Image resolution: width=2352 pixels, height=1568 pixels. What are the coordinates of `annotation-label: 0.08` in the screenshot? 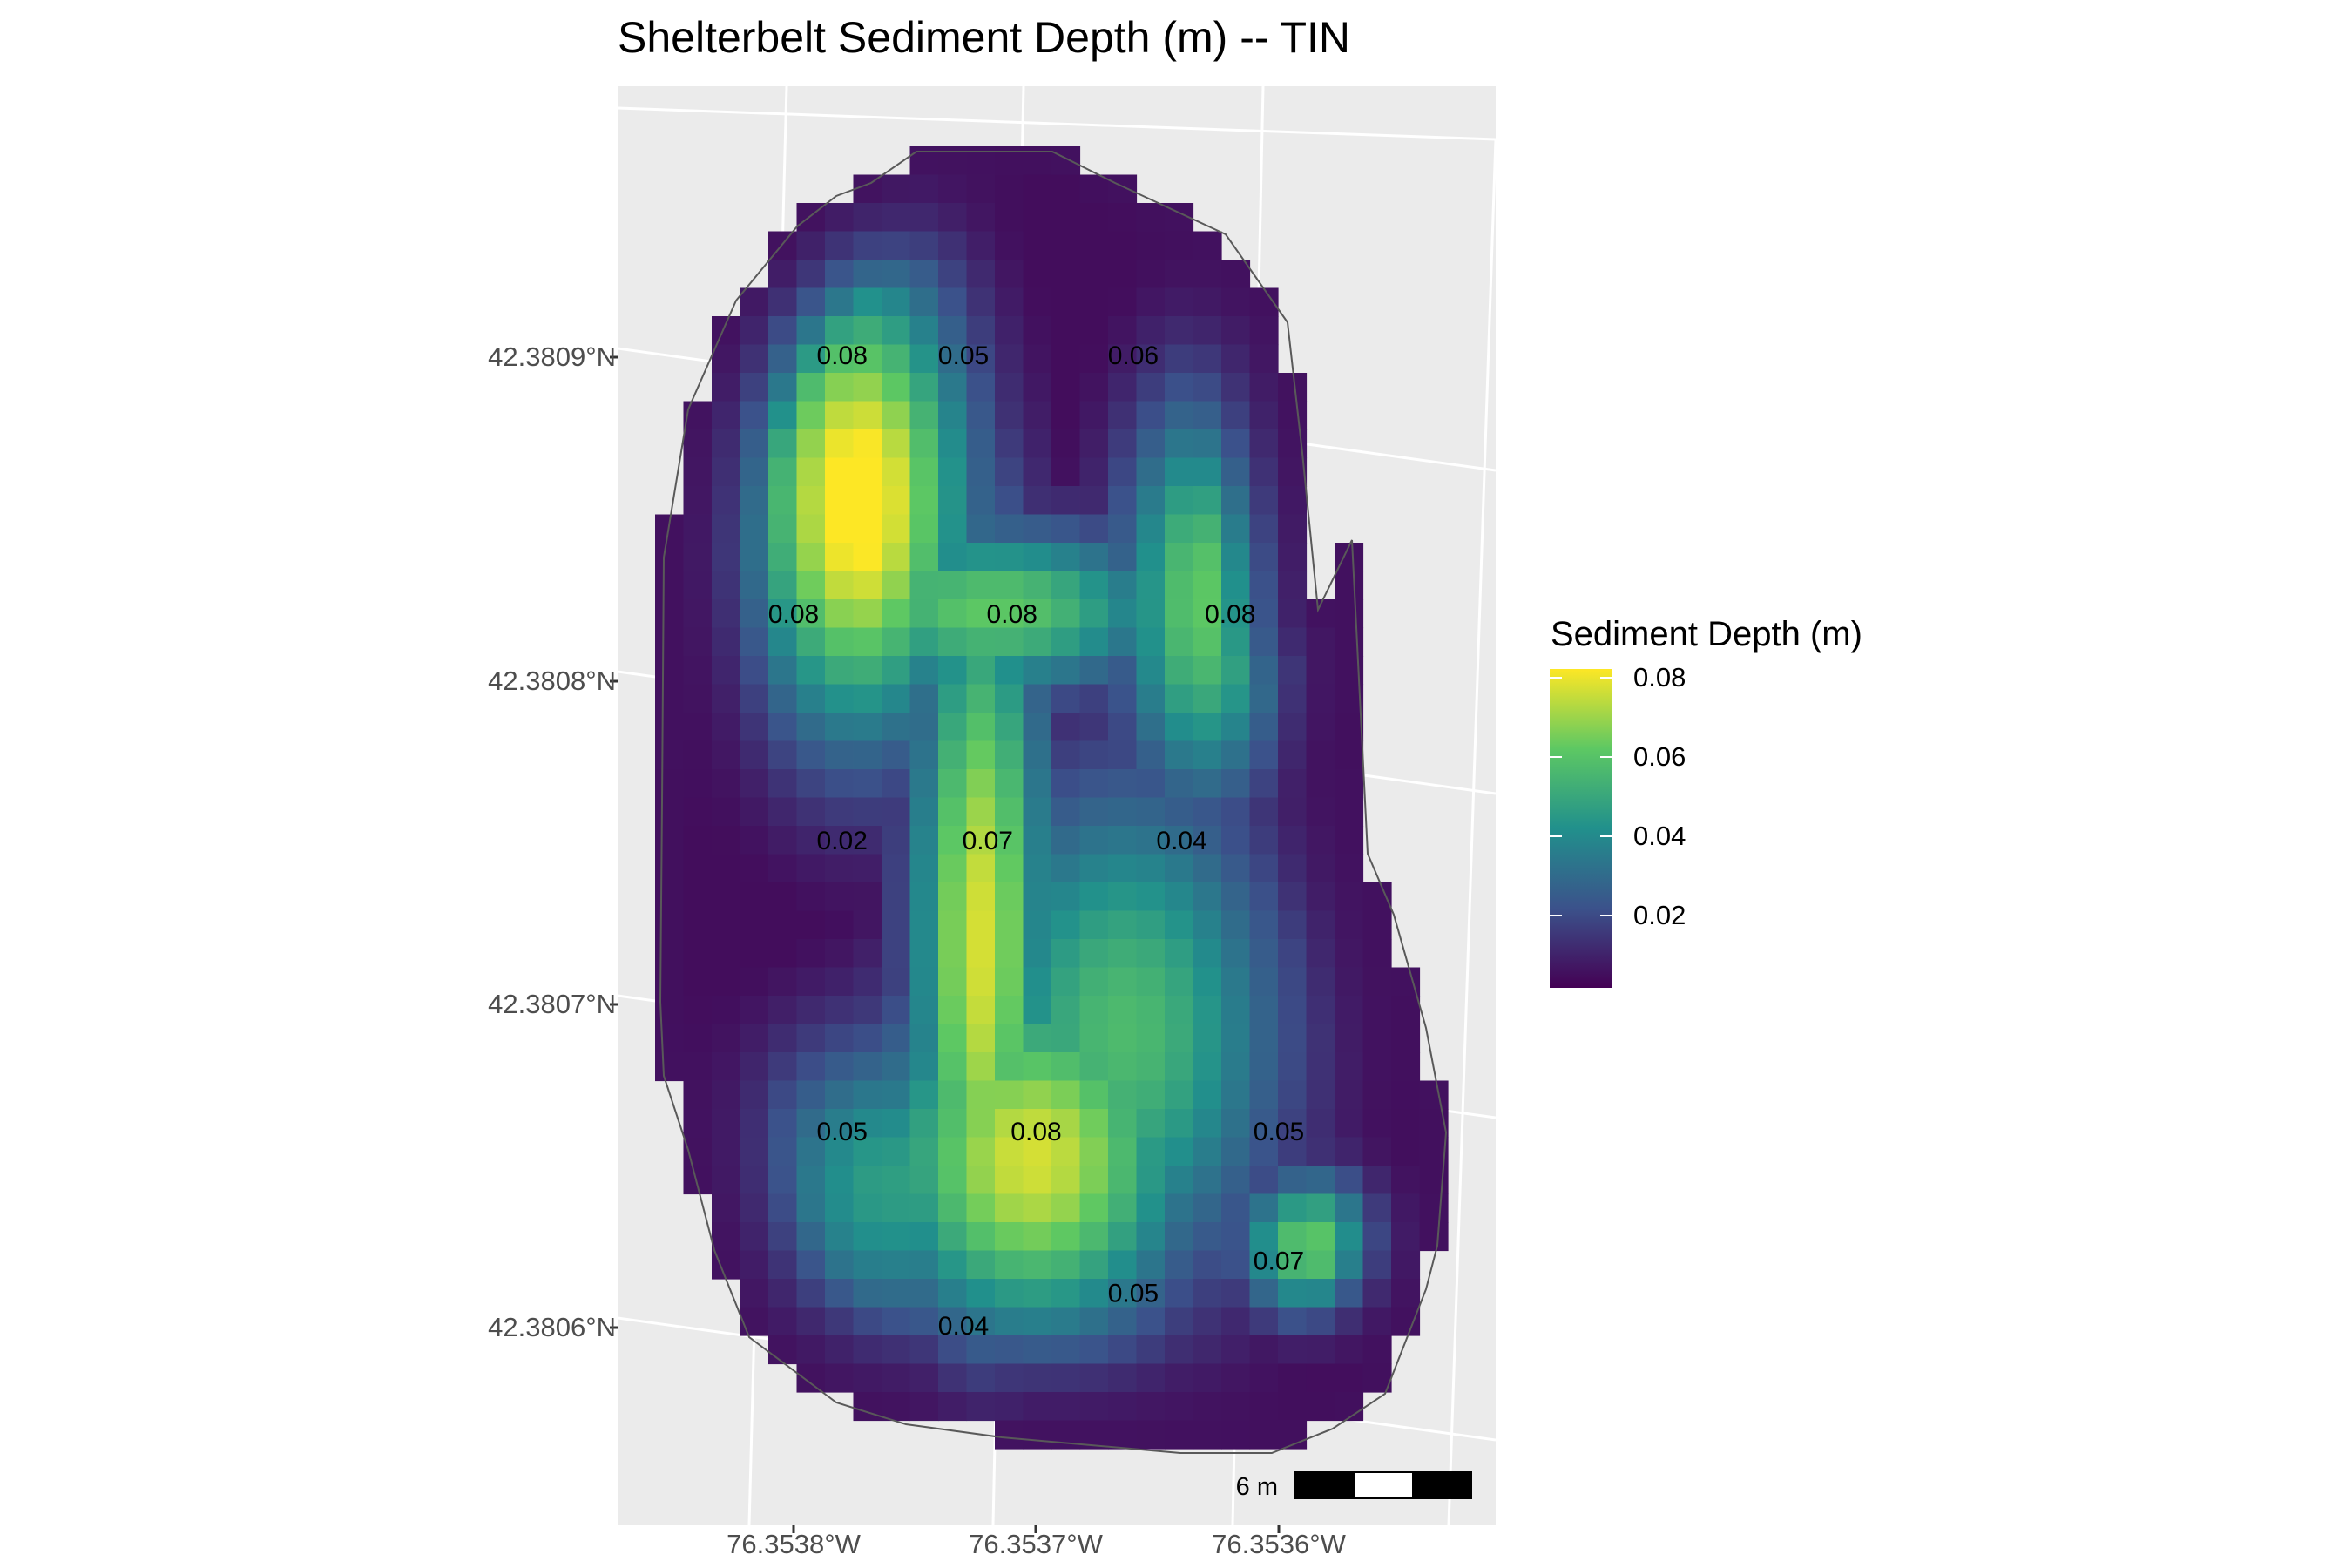 It's located at (793, 614).